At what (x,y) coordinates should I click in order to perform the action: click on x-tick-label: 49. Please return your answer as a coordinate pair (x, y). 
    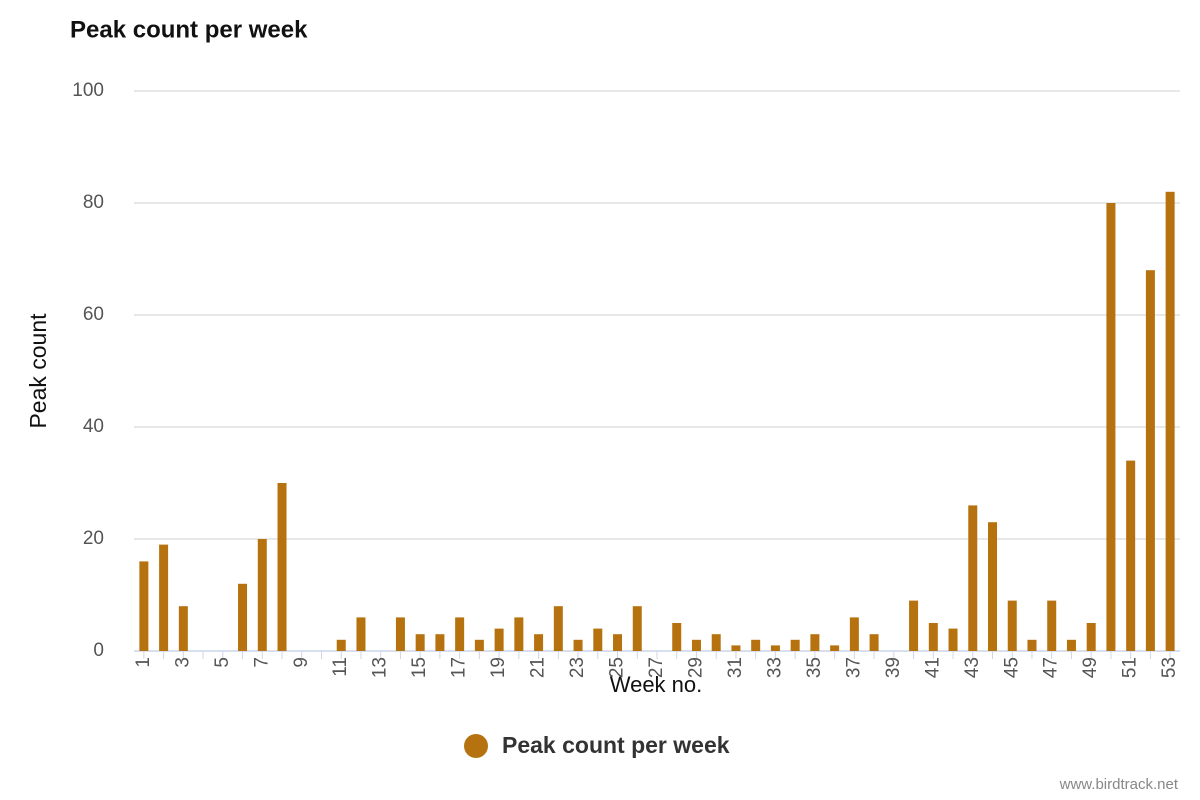
    Looking at the image, I should click on (1090, 667).